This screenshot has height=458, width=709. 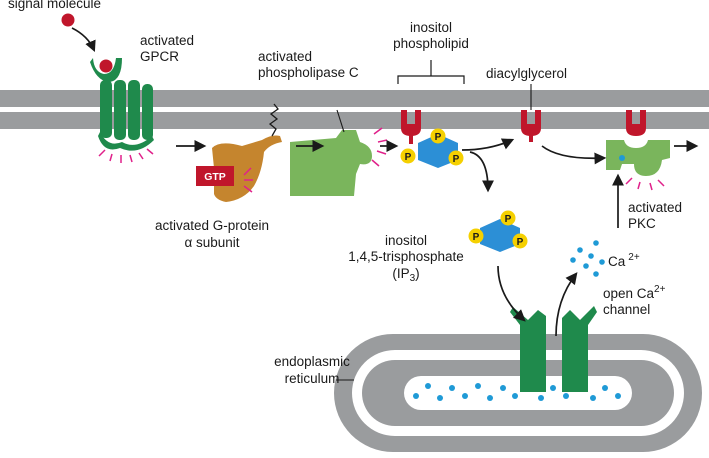 I want to click on phospholipid-phosphates: P P P, so click(x=432, y=147).